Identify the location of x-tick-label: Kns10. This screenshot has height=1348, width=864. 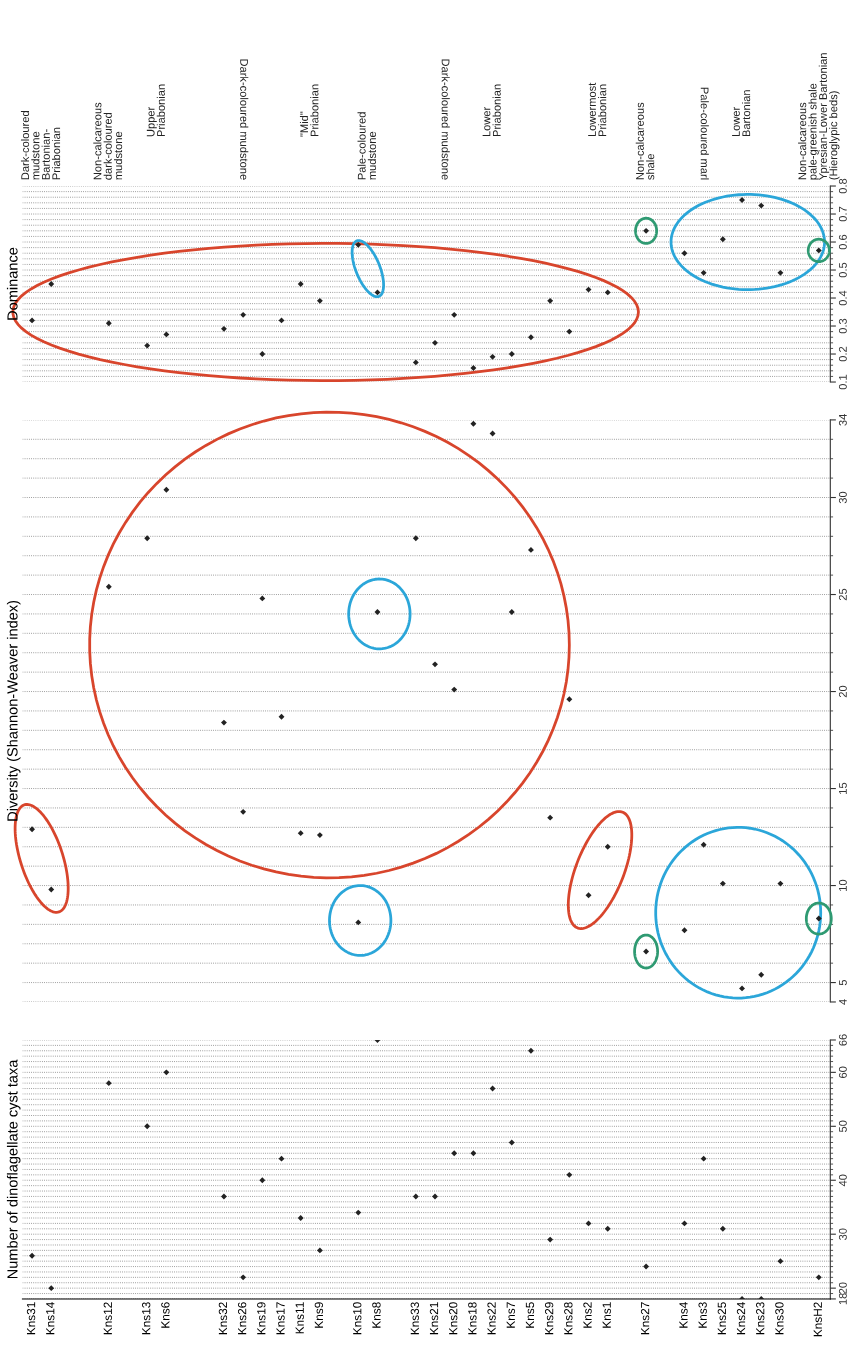
(357, 1318).